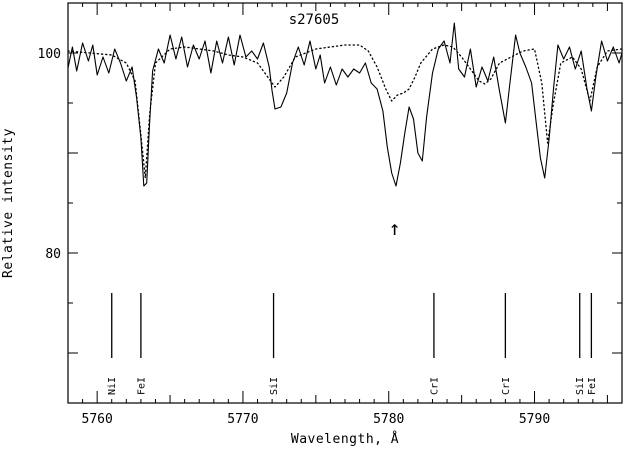  Describe the element at coordinates (314, 20) in the screenshot. I see `chart-title: s27605` at that location.